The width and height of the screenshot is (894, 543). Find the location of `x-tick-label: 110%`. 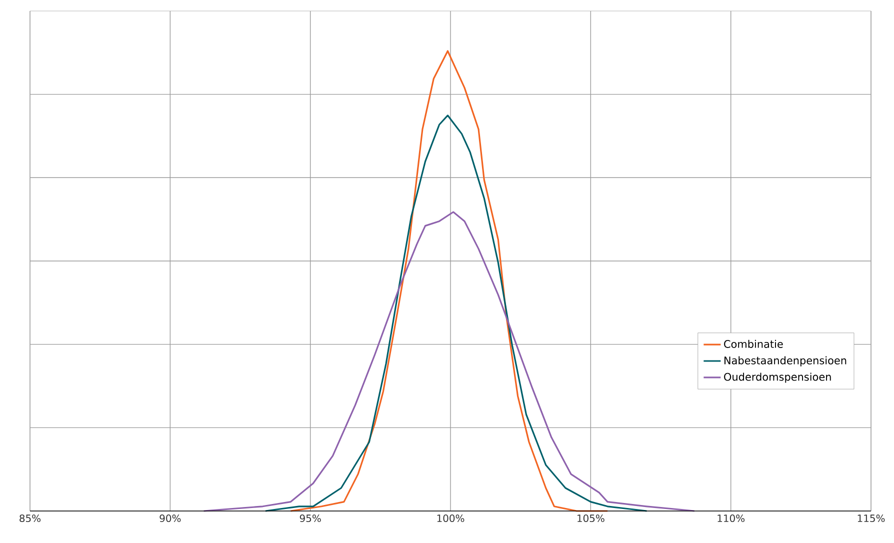

x-tick-label: 110% is located at coordinates (731, 518).